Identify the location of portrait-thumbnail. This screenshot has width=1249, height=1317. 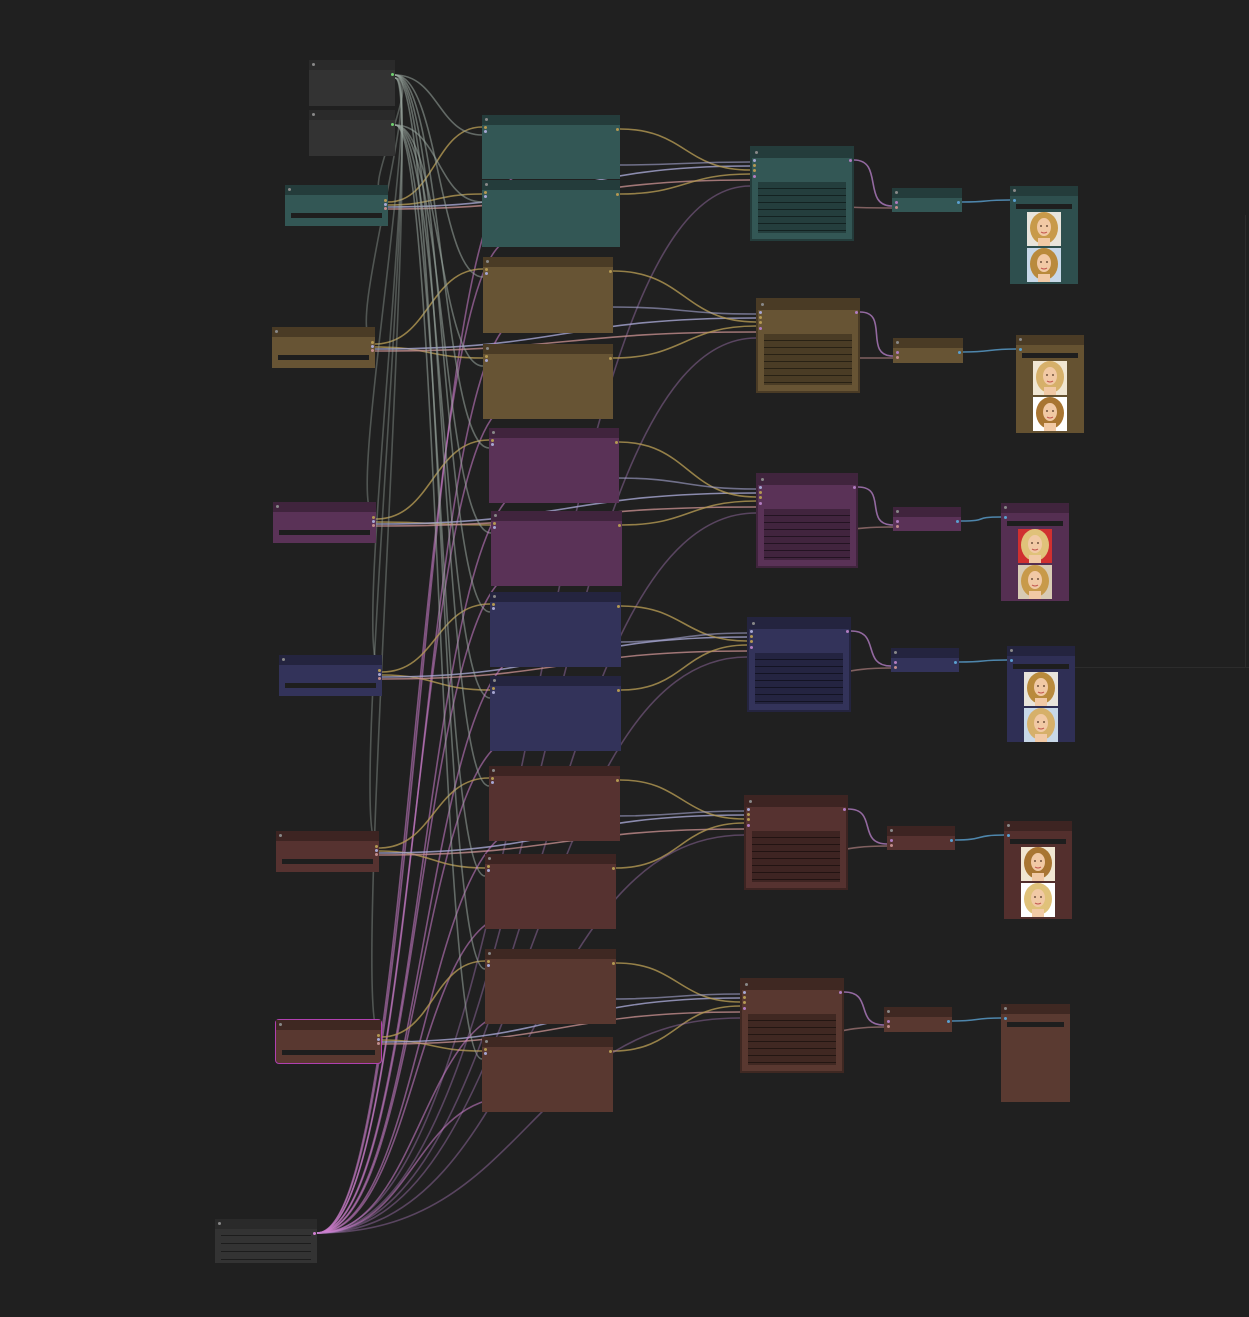
(1035, 582).